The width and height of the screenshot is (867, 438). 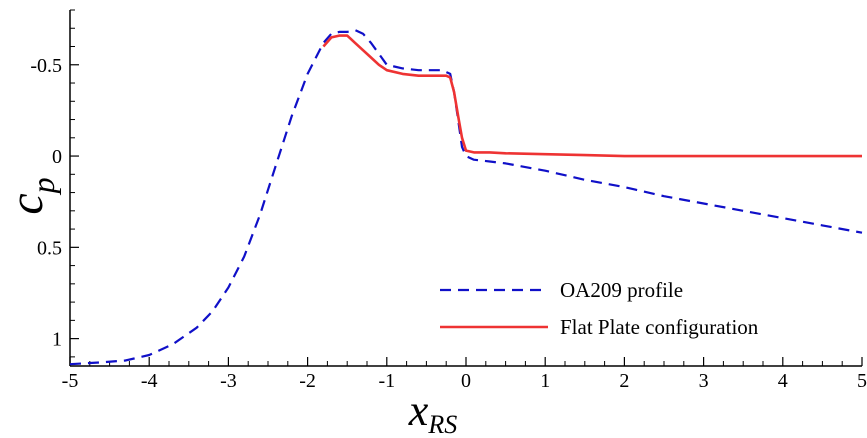 What do you see at coordinates (386, 381) in the screenshot?
I see `x-tick-label: -1` at bounding box center [386, 381].